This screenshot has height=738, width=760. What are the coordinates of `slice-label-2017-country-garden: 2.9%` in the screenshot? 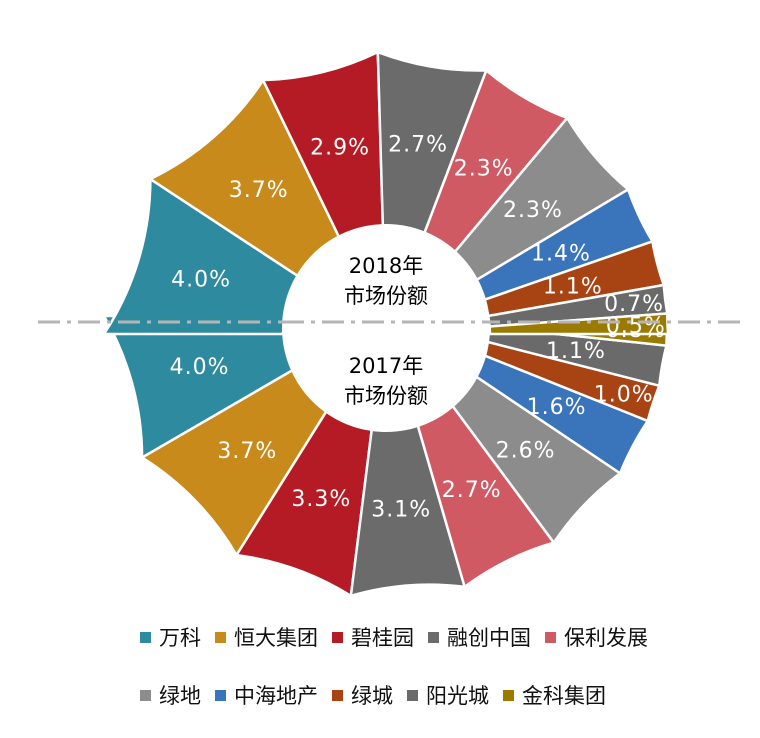 It's located at (340, 148).